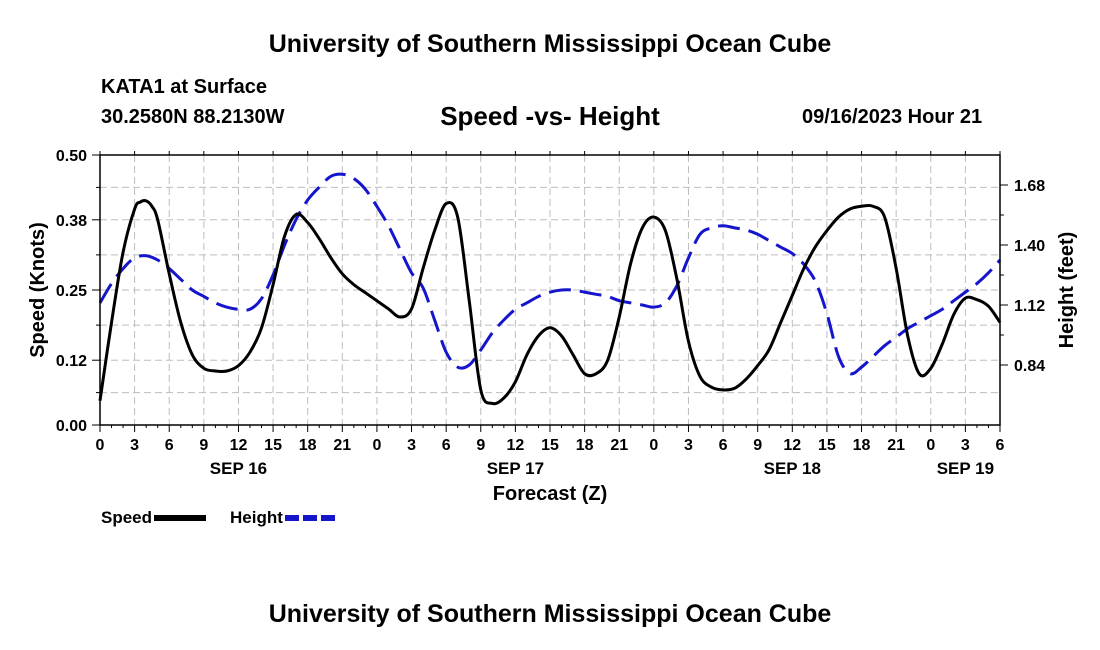 This screenshot has height=650, width=1100. Describe the element at coordinates (550, 116) in the screenshot. I see `chart-subtitle: Speed -vs- Height` at that location.